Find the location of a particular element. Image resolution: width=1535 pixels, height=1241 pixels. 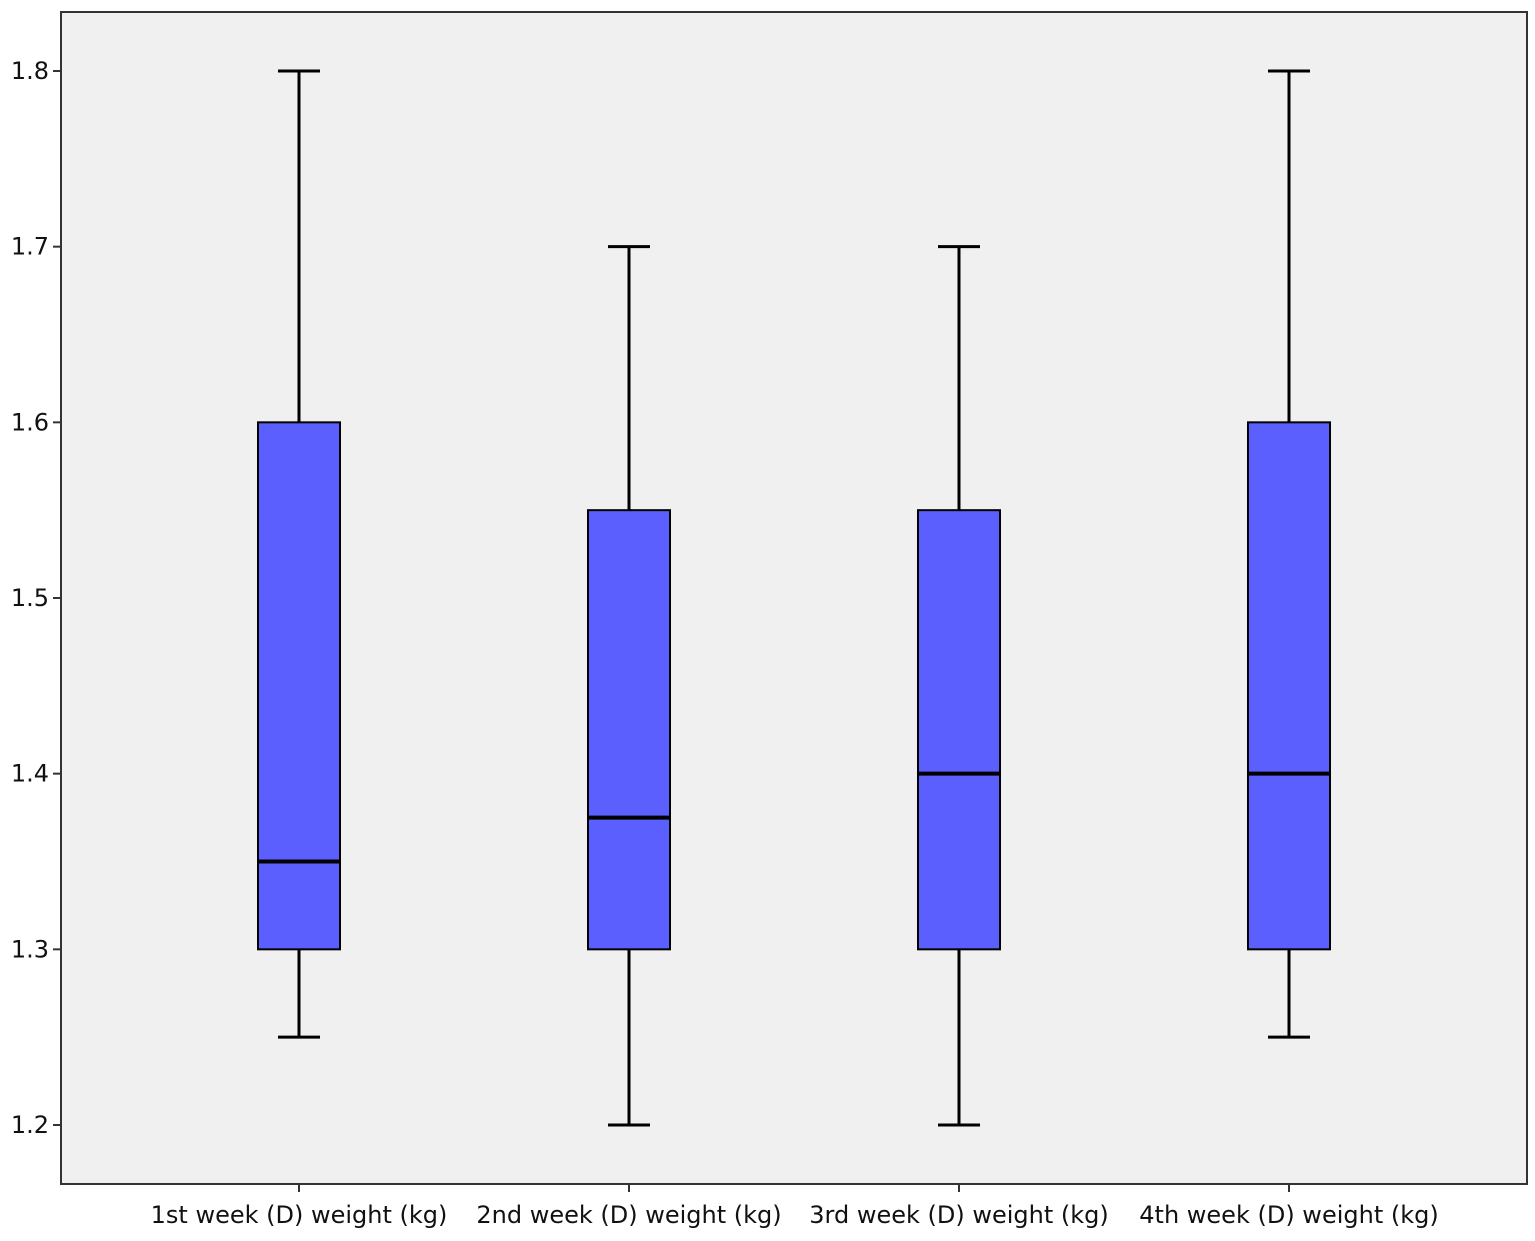

x-category-label: 3rd week (D) weight (kg) is located at coordinates (959, 1215).